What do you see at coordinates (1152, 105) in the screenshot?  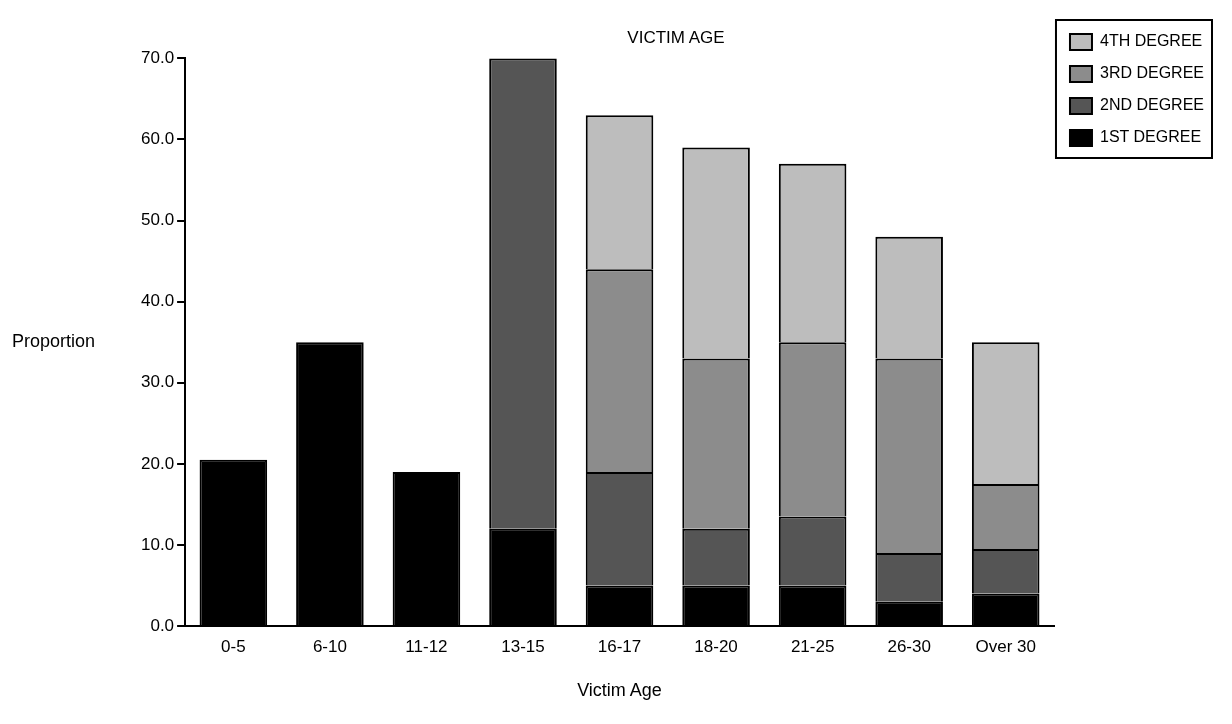 I see `legend-label: 2ND DEGREE` at bounding box center [1152, 105].